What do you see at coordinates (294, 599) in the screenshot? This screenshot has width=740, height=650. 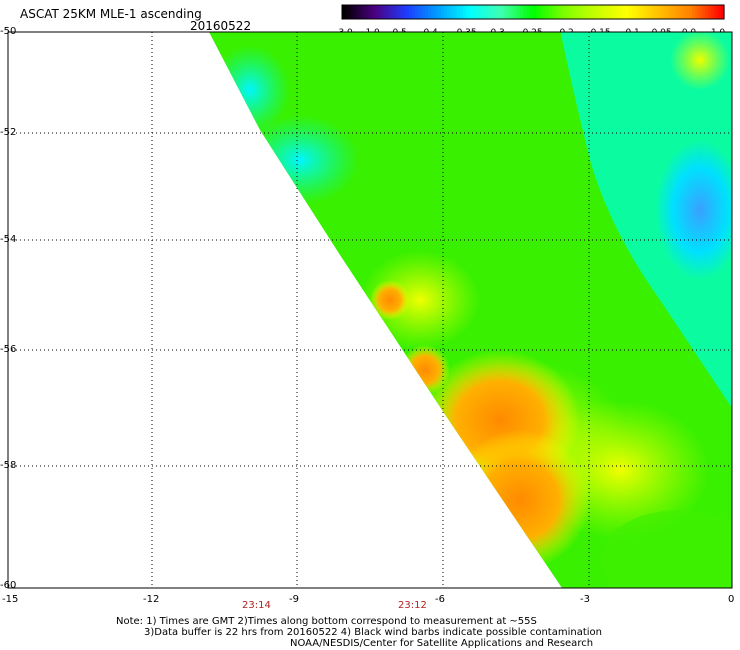 I see `lon-label: -9` at bounding box center [294, 599].